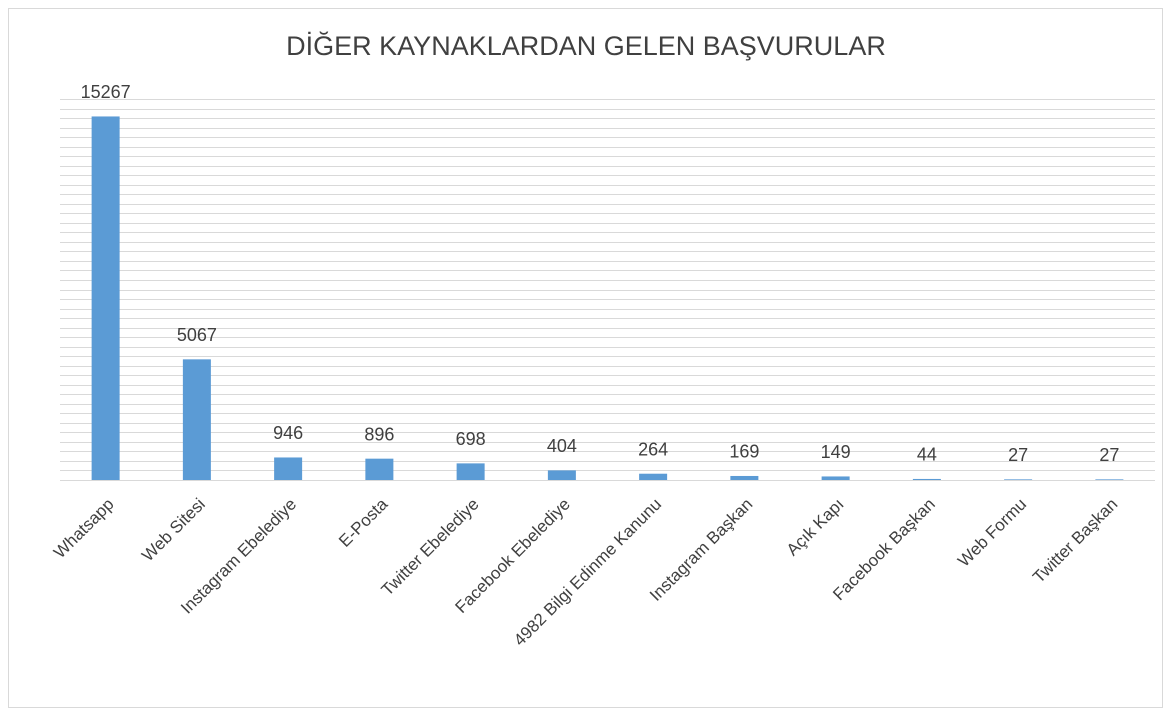 This screenshot has width=1172, height=716. What do you see at coordinates (471, 439) in the screenshot?
I see `data-label: 698` at bounding box center [471, 439].